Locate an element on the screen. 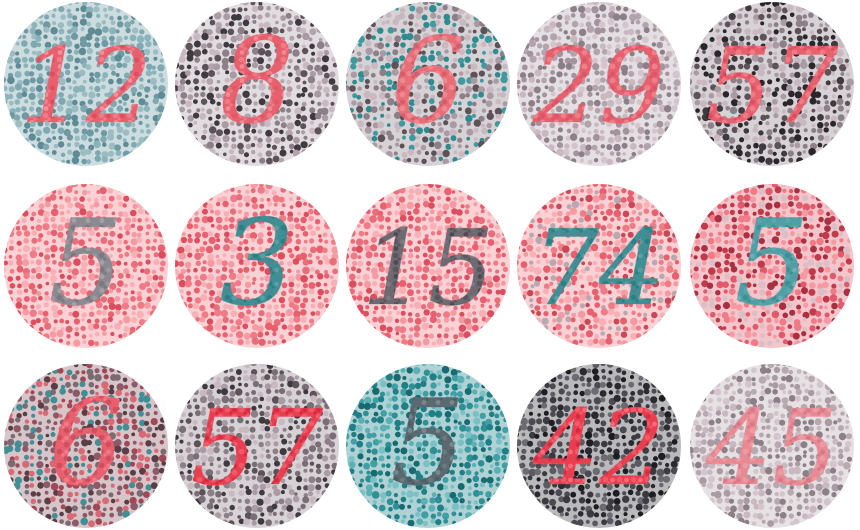  plate-number: 12 is located at coordinates (86, 86).